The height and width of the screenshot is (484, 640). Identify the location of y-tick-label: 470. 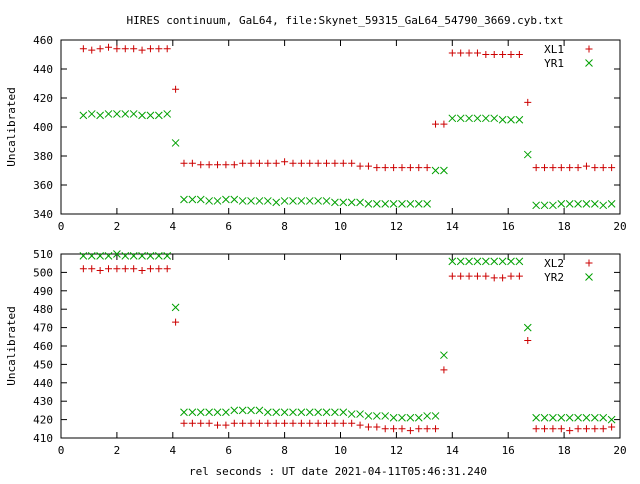
(43, 328).